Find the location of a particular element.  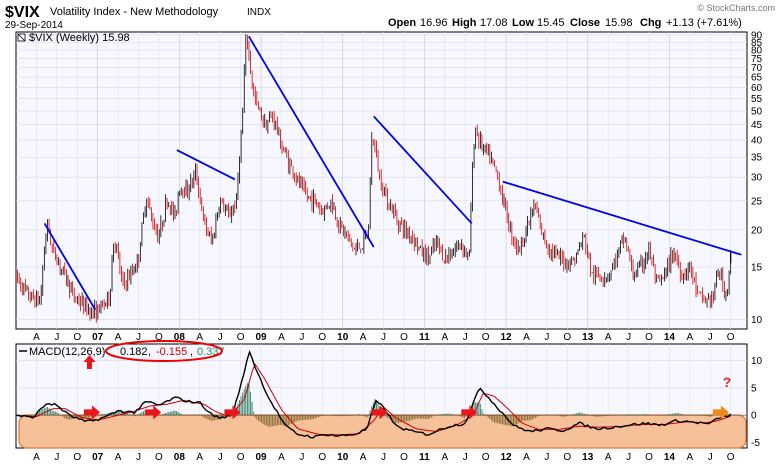

macd-tick-label: 0 is located at coordinates (754, 416).